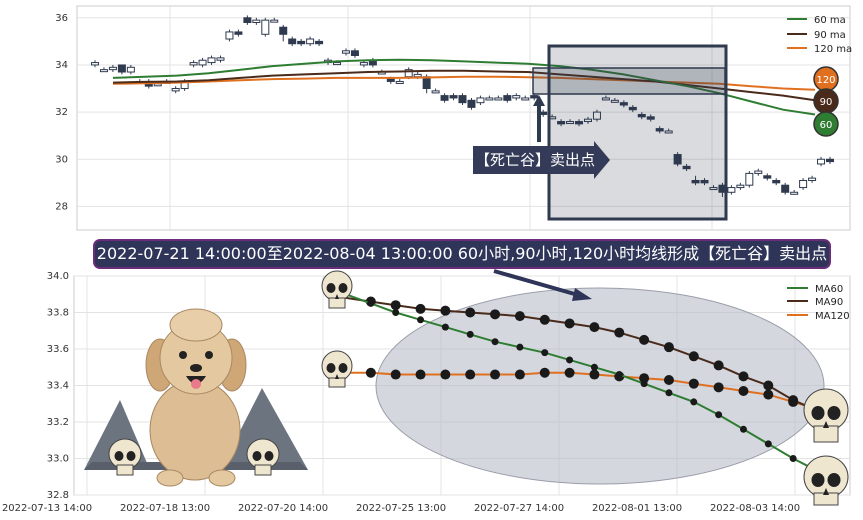  Describe the element at coordinates (826, 101) in the screenshot. I see `value-badges: 120 90 60` at that location.